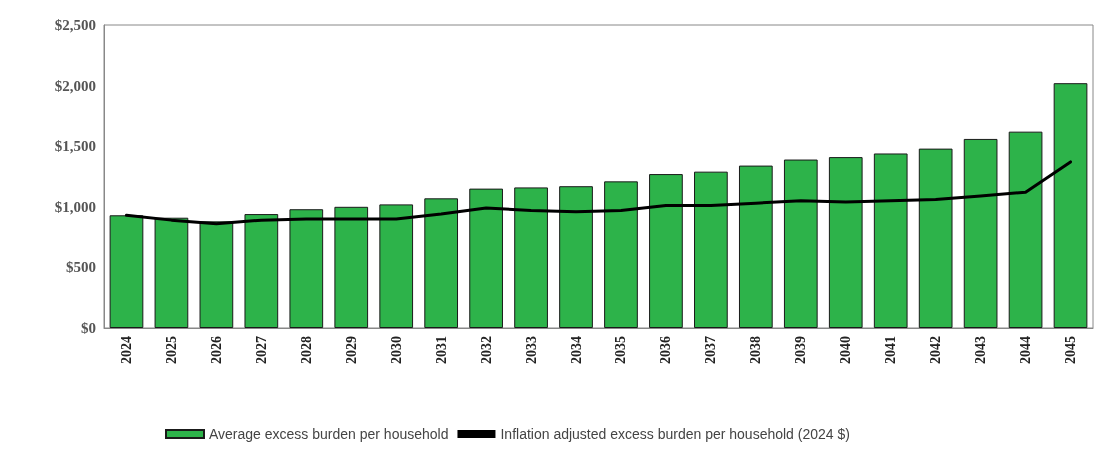 The width and height of the screenshot is (1113, 471). I want to click on y-tick-label: $2,000, so click(75, 85).